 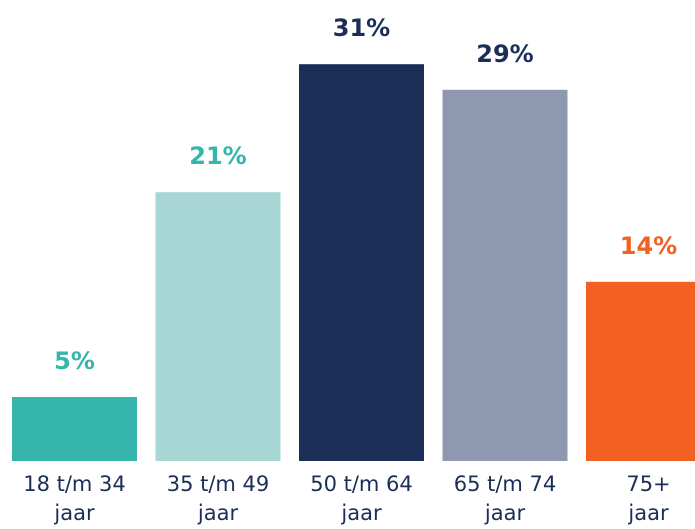 What do you see at coordinates (361, 28) in the screenshot?
I see `data-label-2: 31%` at bounding box center [361, 28].